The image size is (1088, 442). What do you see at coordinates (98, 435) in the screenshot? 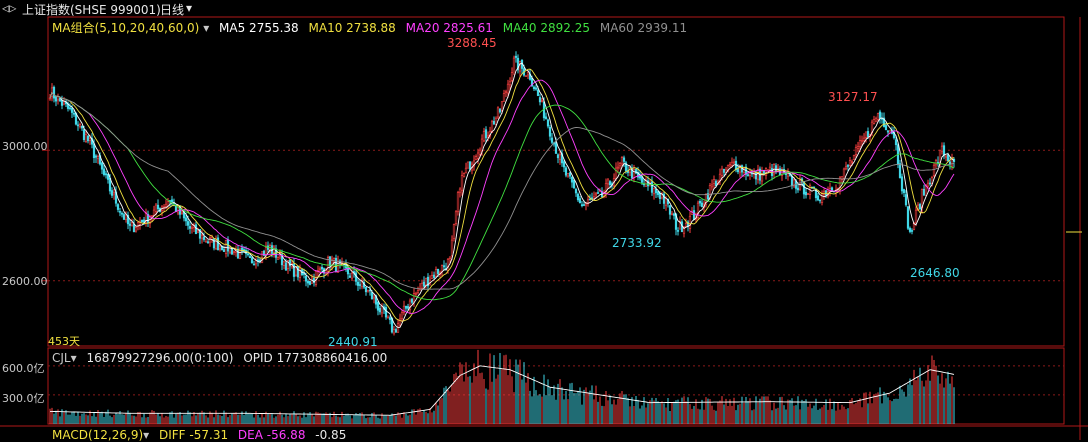
I see `macd-indicator-selector: MACD(12,26,9)` at bounding box center [98, 435].